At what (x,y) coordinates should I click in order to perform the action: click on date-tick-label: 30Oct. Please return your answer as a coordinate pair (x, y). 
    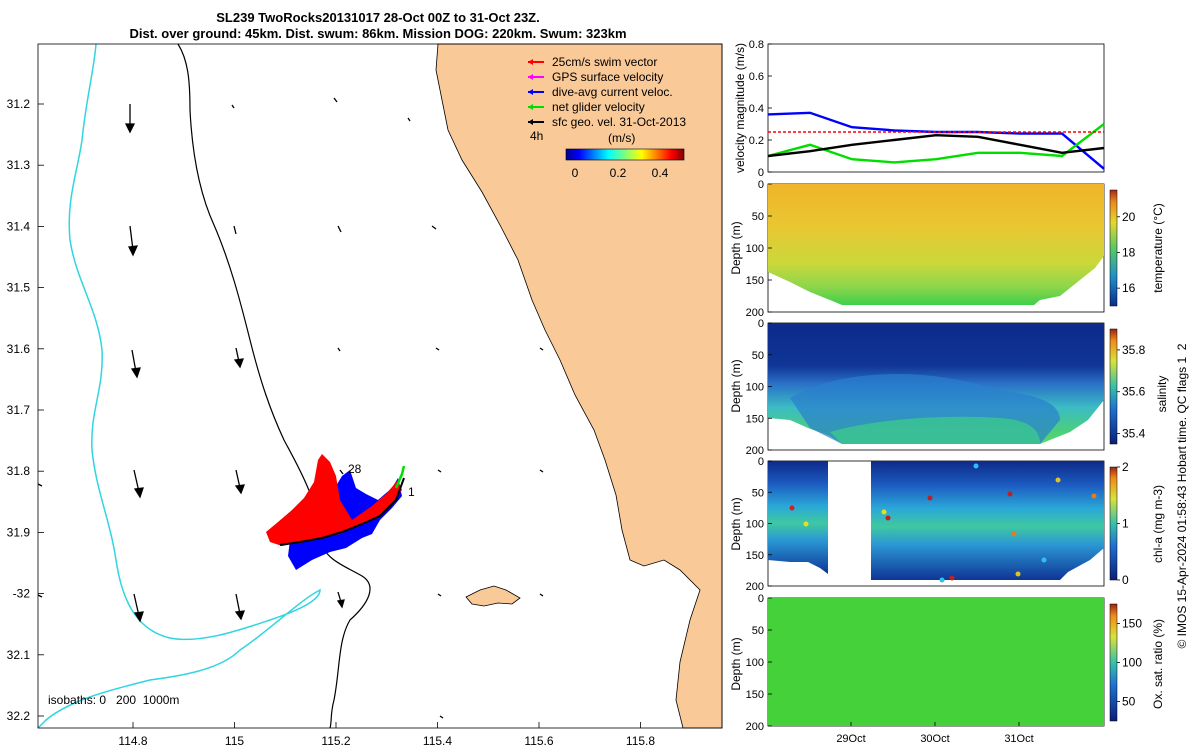
    Looking at the image, I should click on (934, 739).